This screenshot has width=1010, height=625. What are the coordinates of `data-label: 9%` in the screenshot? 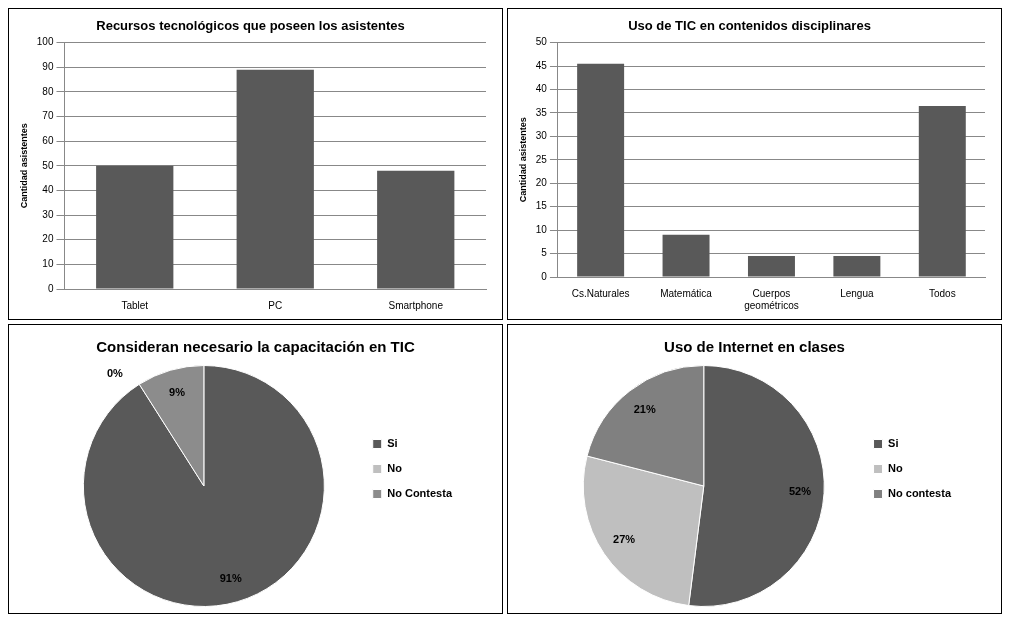 It's located at (177, 392).